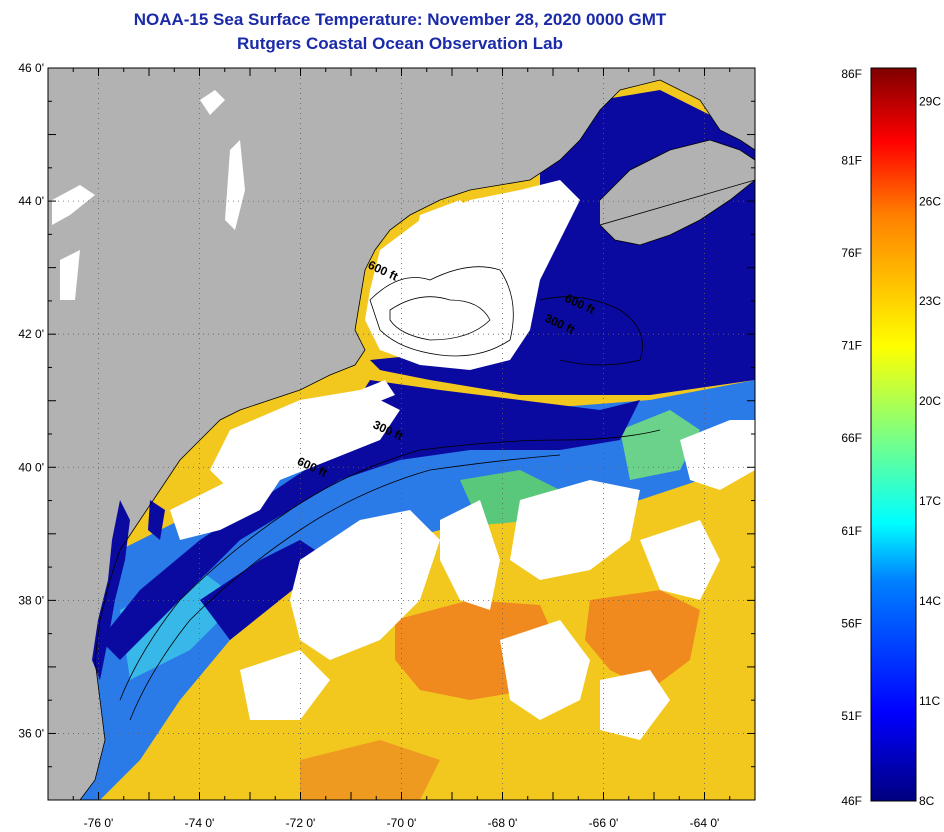  I want to click on colorbar-fahrenheit-labels: 86F 81F 76F 71F 66F 61F 56F 51F 46F, so click(851, 437).